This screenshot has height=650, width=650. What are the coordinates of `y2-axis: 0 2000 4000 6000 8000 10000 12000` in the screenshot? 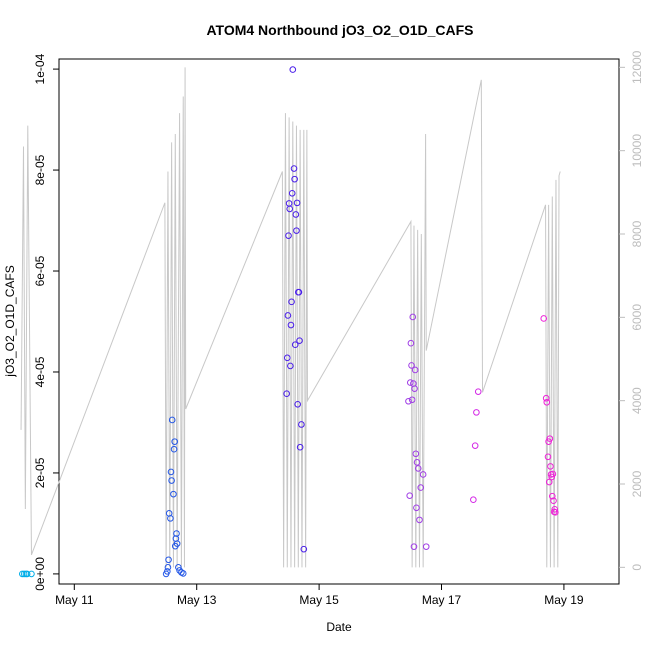 It's located at (631, 310).